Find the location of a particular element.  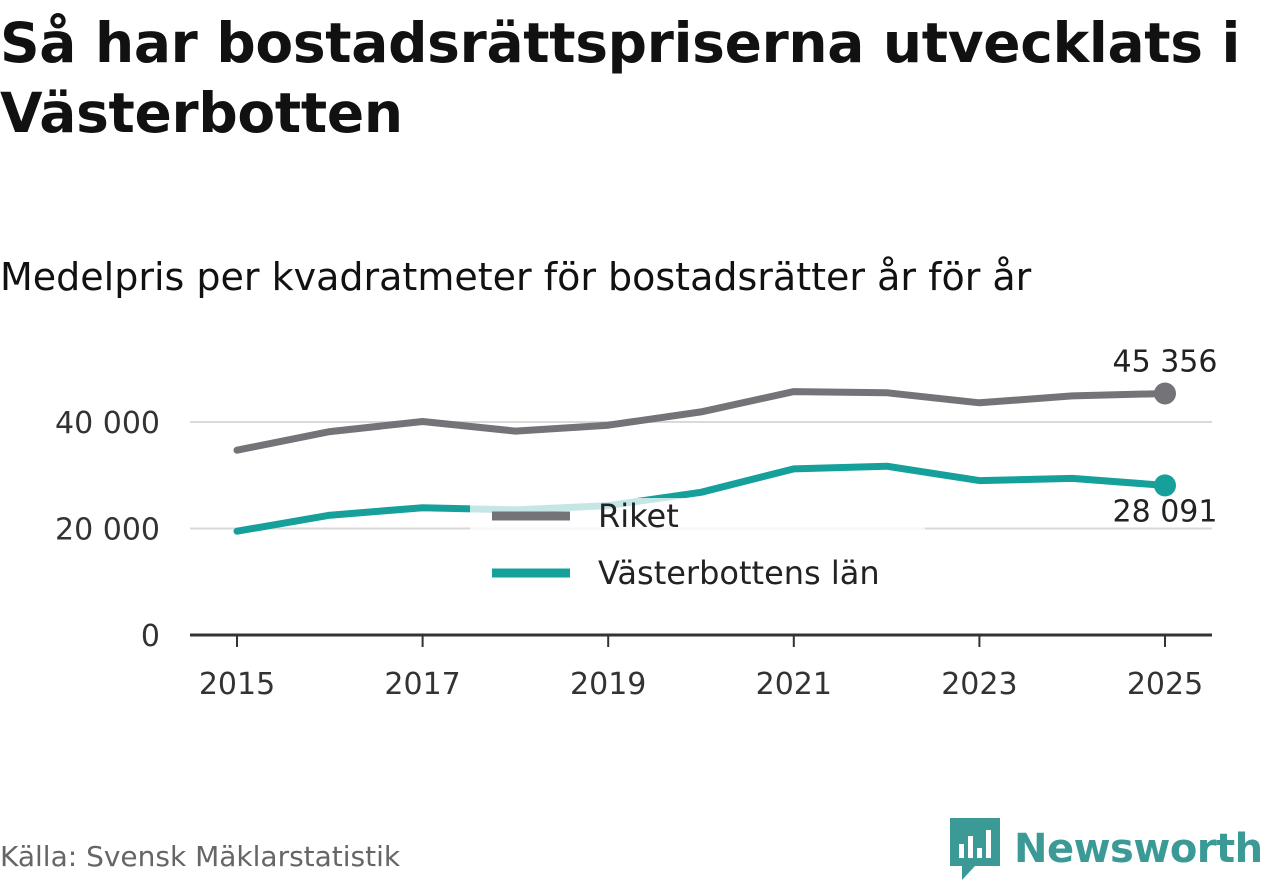

source-note: Källa: Svensk Mäklarstatistik is located at coordinates (200, 856).